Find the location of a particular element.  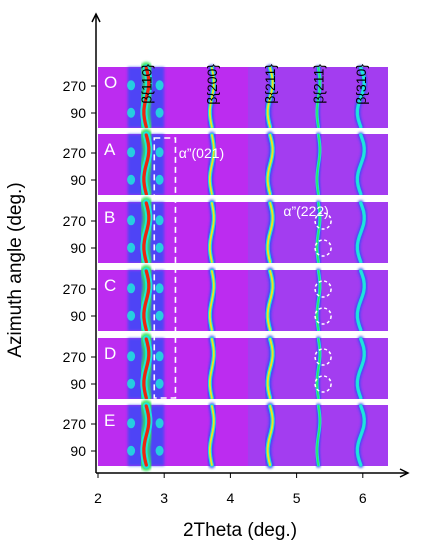

alpha-222-label: α”(222) is located at coordinates (305, 211).